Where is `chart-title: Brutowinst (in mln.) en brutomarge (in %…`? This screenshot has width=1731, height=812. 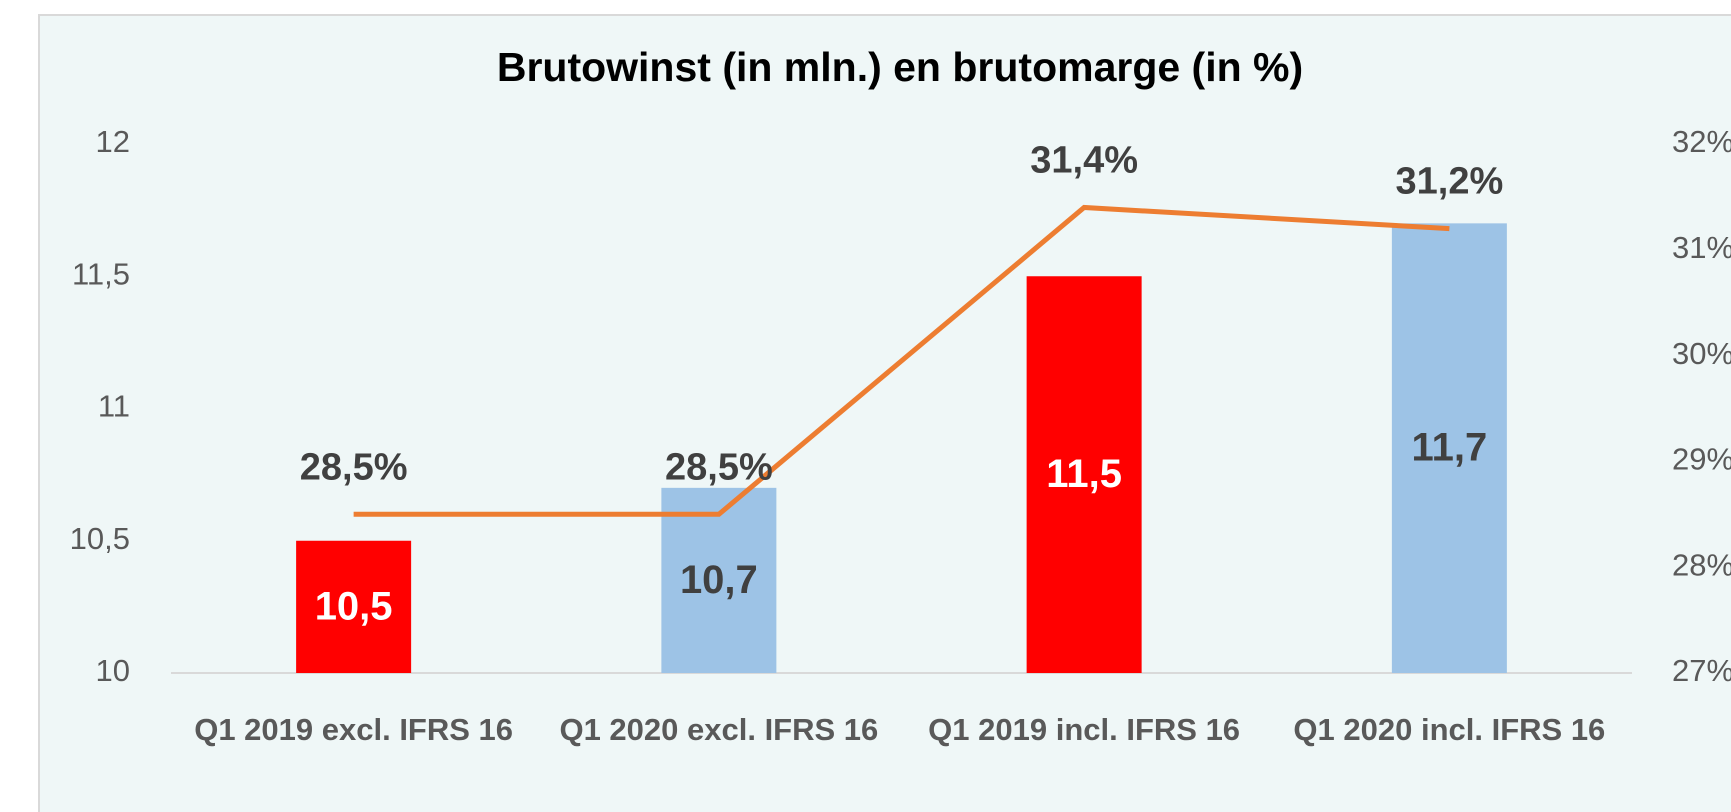
chart-title: Brutowinst (in mln.) en brutomarge (in %… is located at coordinates (900, 67).